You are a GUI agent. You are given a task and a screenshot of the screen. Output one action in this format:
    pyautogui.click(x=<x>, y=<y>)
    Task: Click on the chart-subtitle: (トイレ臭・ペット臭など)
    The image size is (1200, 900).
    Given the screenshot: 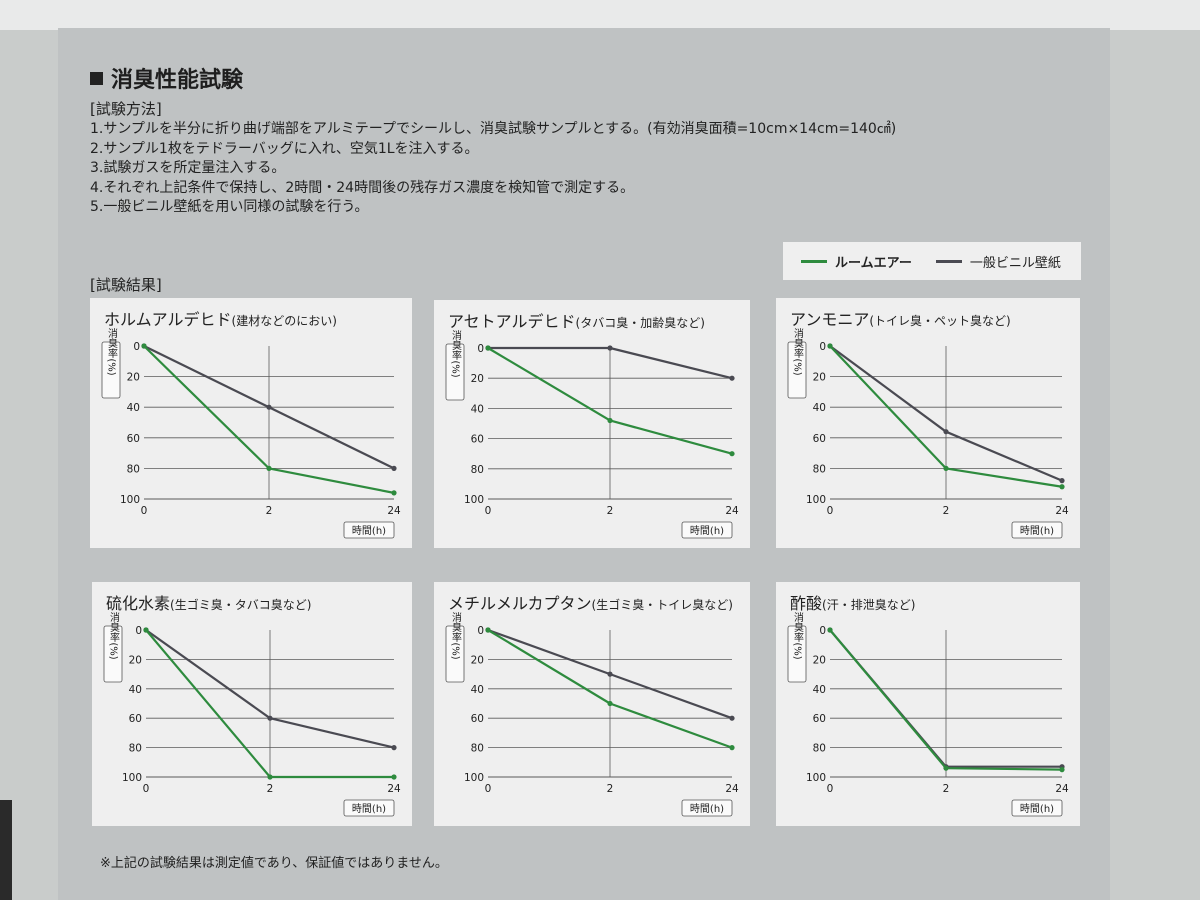 What is the action you would take?
    pyautogui.click(x=939, y=320)
    